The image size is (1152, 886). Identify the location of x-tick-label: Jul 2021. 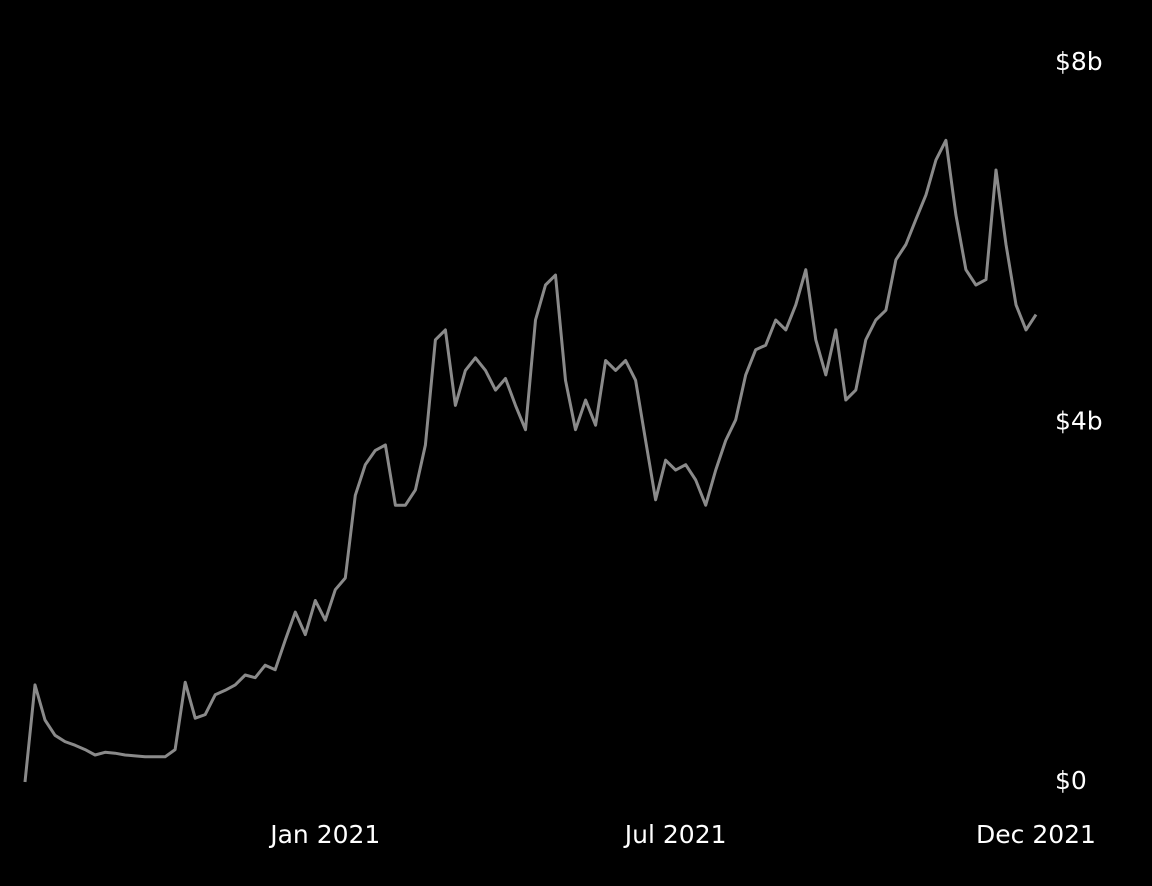
(675, 834).